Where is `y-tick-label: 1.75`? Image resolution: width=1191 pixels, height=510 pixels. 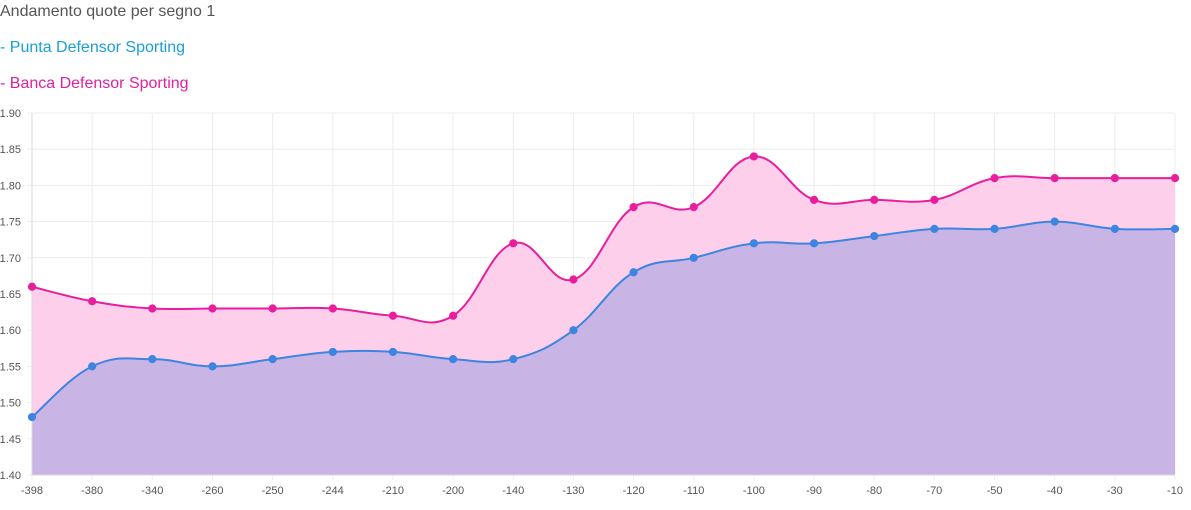 y-tick-label: 1.75 is located at coordinates (10, 223).